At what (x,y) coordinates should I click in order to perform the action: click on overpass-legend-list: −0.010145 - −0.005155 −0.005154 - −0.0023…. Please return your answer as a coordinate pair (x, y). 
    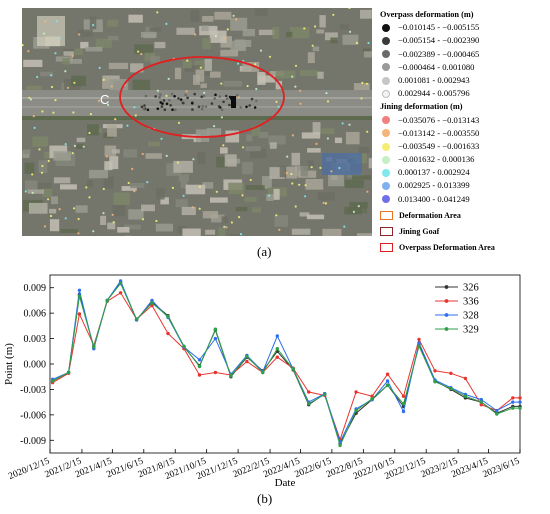
    Looking at the image, I should click on (465, 60).